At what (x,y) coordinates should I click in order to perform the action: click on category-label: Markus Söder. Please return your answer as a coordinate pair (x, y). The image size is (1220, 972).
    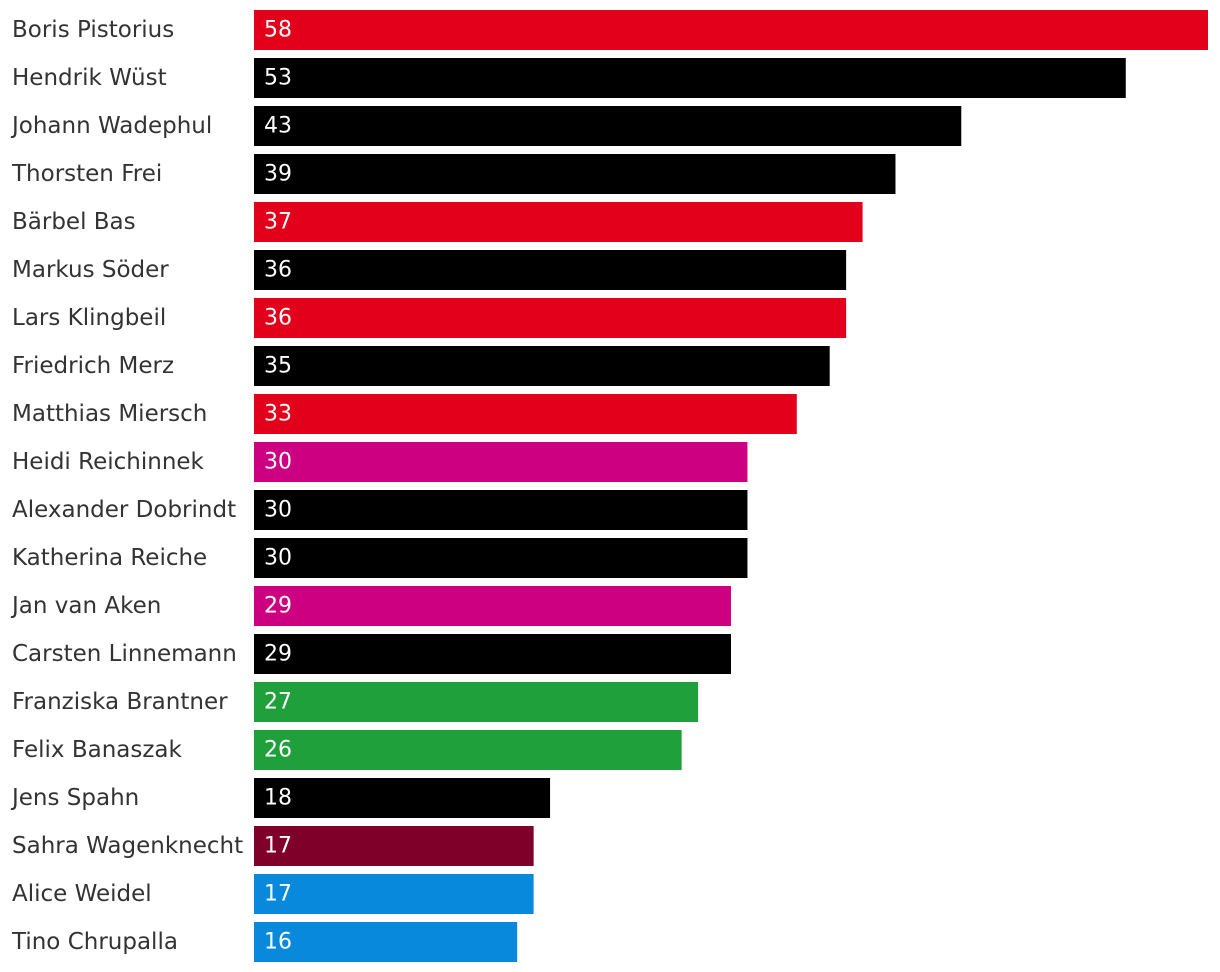
    Looking at the image, I should click on (90, 270).